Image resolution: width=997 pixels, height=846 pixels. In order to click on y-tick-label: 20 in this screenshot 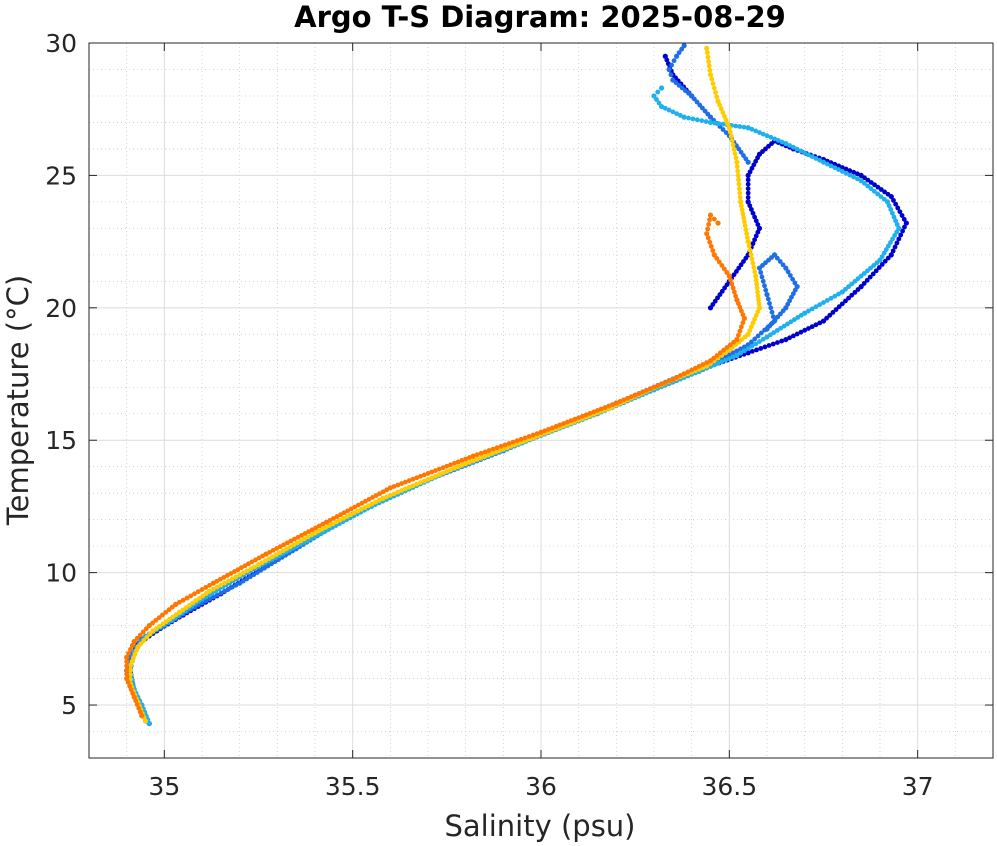, I will do `click(61, 308)`.